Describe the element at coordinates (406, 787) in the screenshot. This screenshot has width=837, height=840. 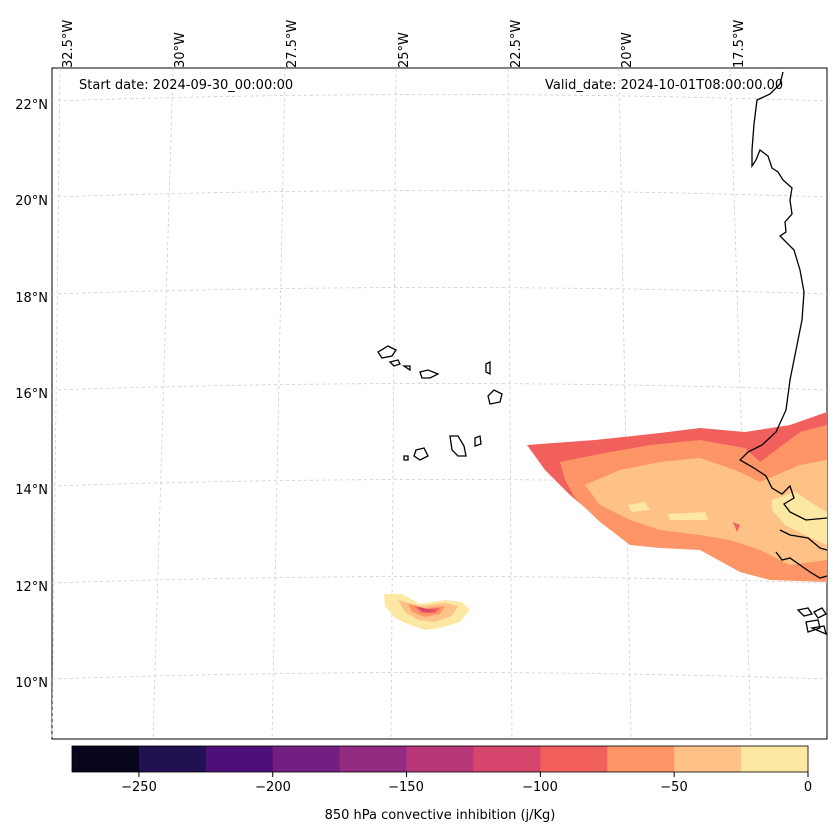
I see `colorbar-tick-label: −150` at that location.